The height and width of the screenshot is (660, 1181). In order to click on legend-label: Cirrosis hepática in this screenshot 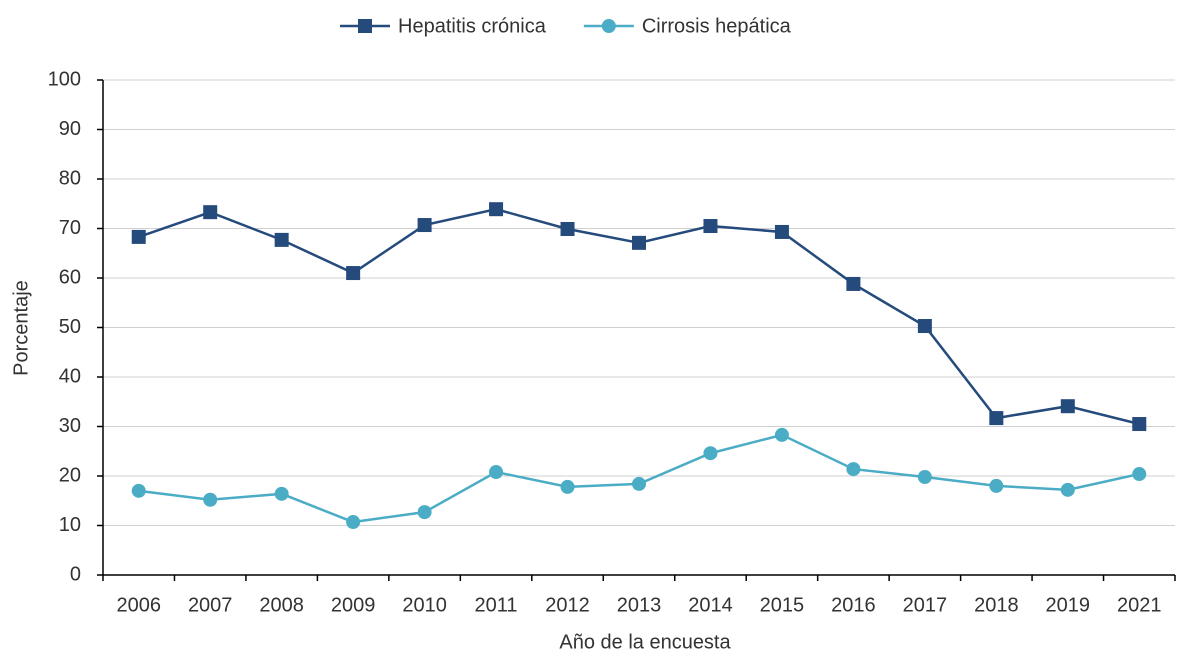, I will do `click(717, 26)`.